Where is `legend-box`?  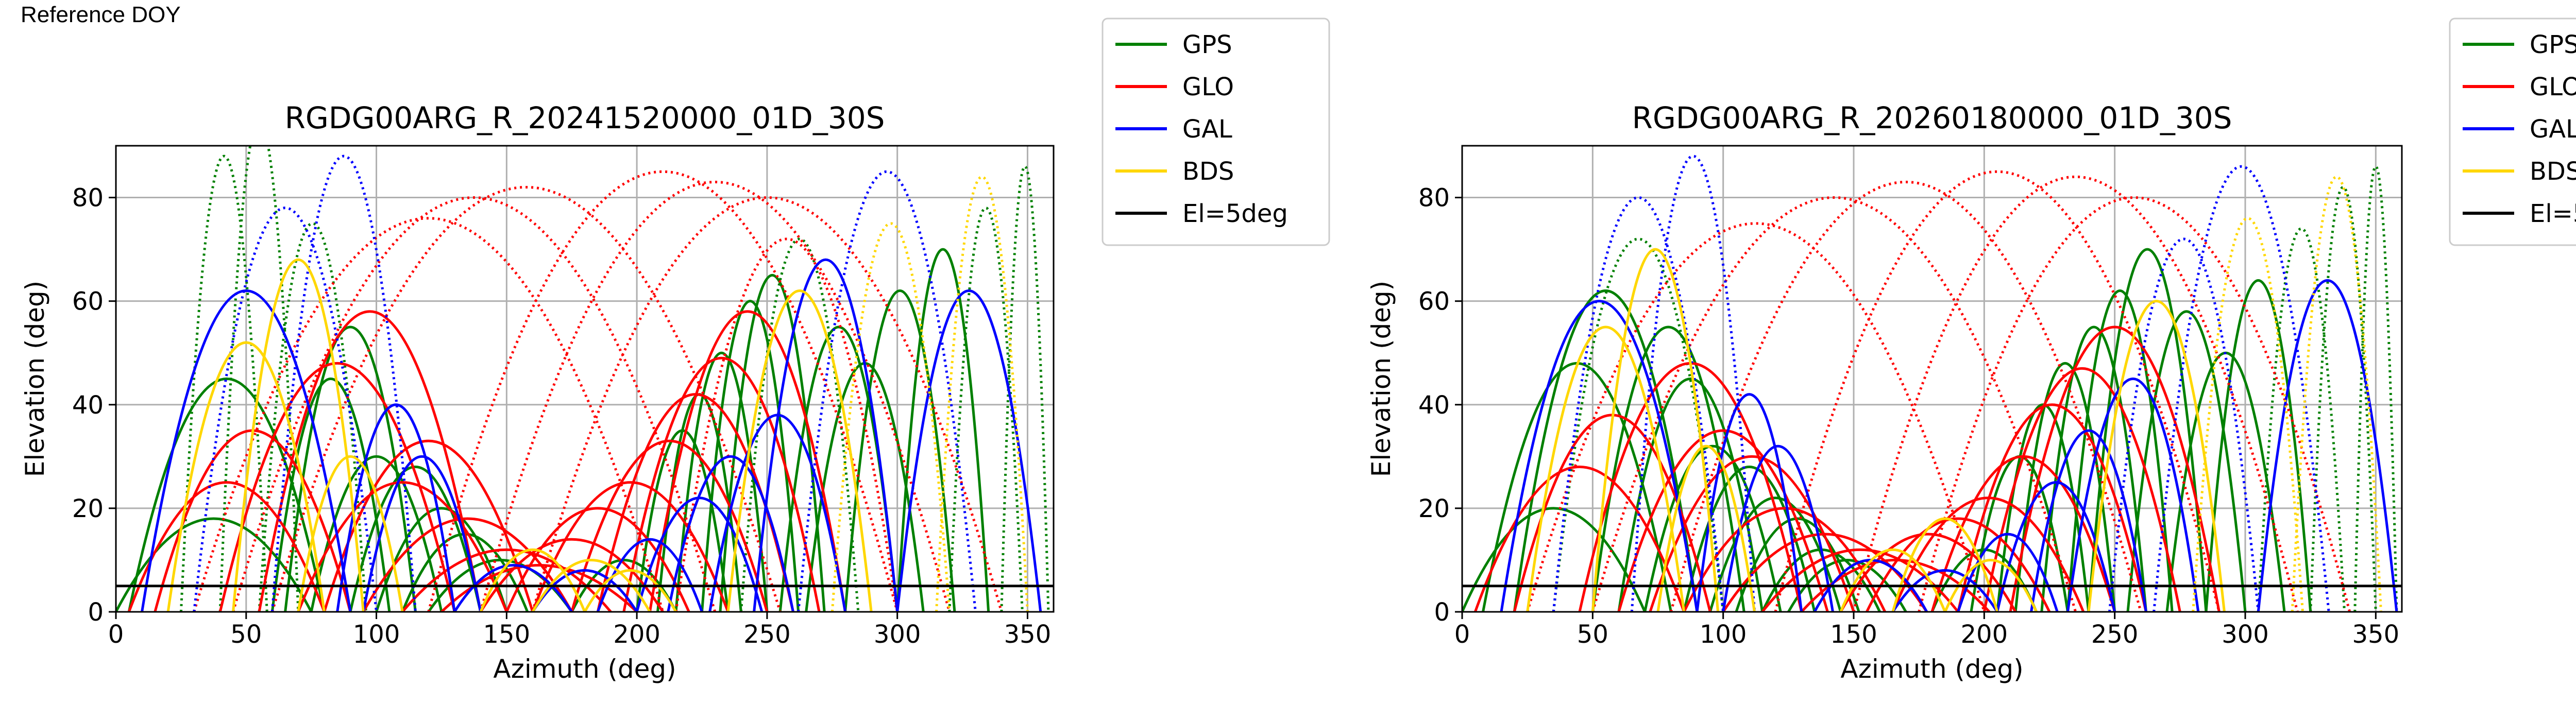
legend-box is located at coordinates (1215, 132).